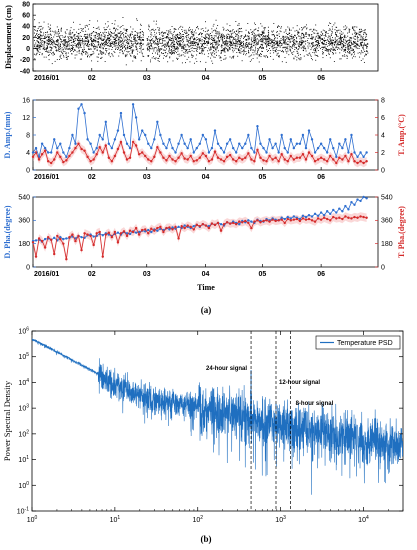  What do you see at coordinates (23, 331) in the screenshot?
I see `y-tick-label: 106` at bounding box center [23, 331].